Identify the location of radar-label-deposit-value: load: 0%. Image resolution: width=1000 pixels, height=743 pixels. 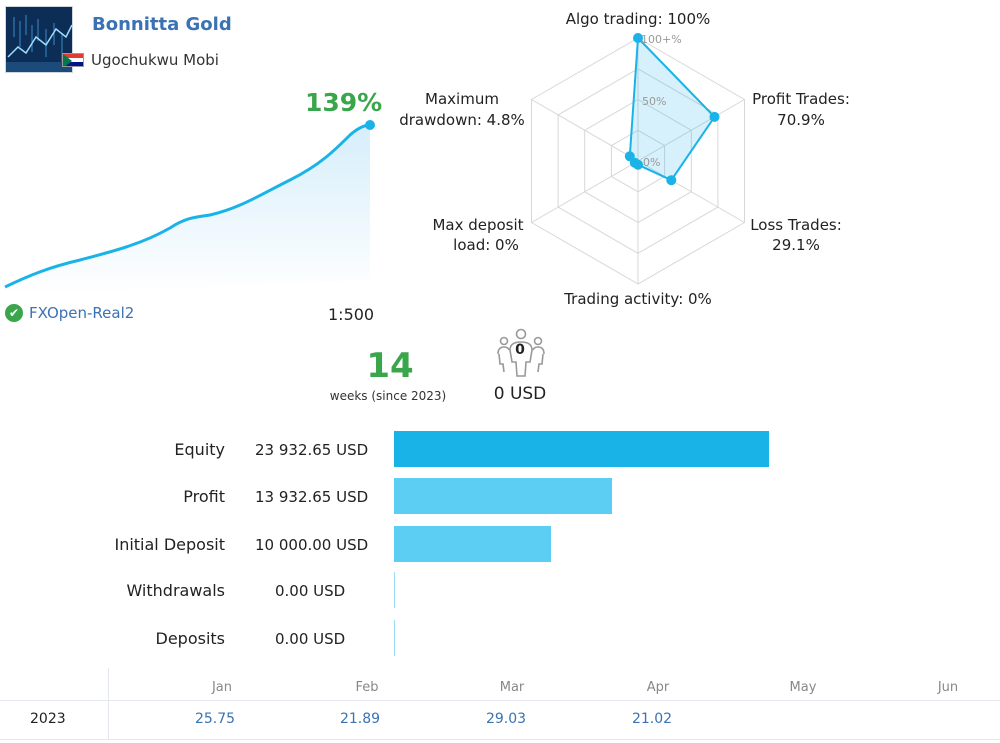
(486, 245).